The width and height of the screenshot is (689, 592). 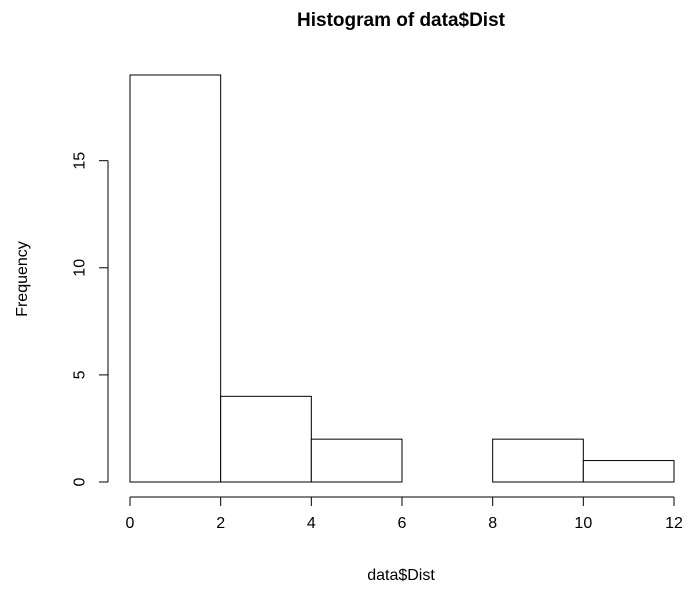 I want to click on x-tick-label-10: 10, so click(x=583, y=523).